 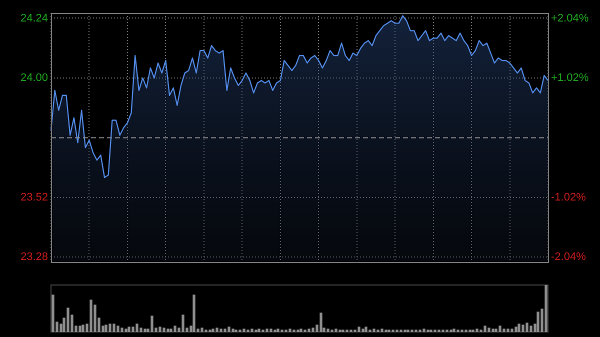 What do you see at coordinates (34, 78) in the screenshot?
I see `y-tick-label: 24.00` at bounding box center [34, 78].